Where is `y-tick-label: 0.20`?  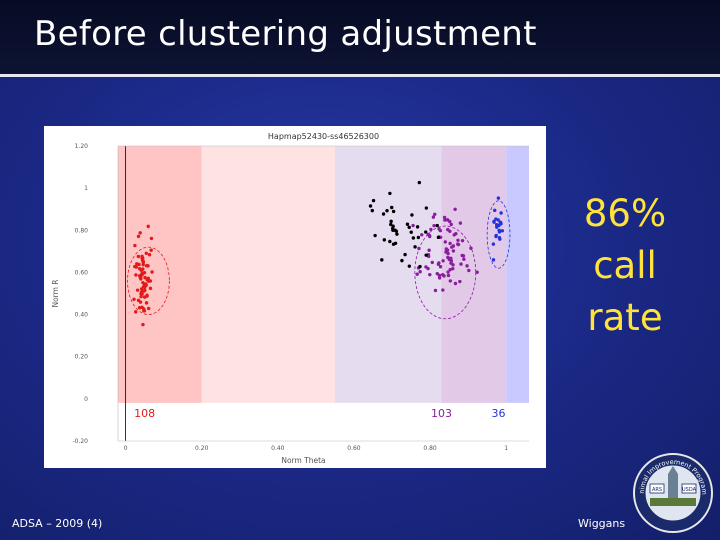 y-tick-label: 0.20 is located at coordinates (82, 357).